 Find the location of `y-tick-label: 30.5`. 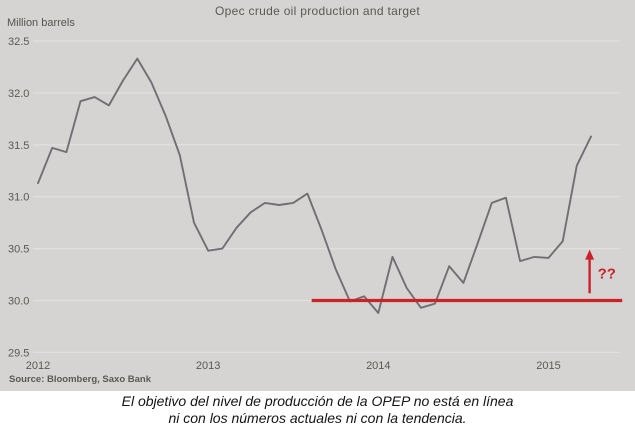

y-tick-label: 30.5 is located at coordinates (18, 250).